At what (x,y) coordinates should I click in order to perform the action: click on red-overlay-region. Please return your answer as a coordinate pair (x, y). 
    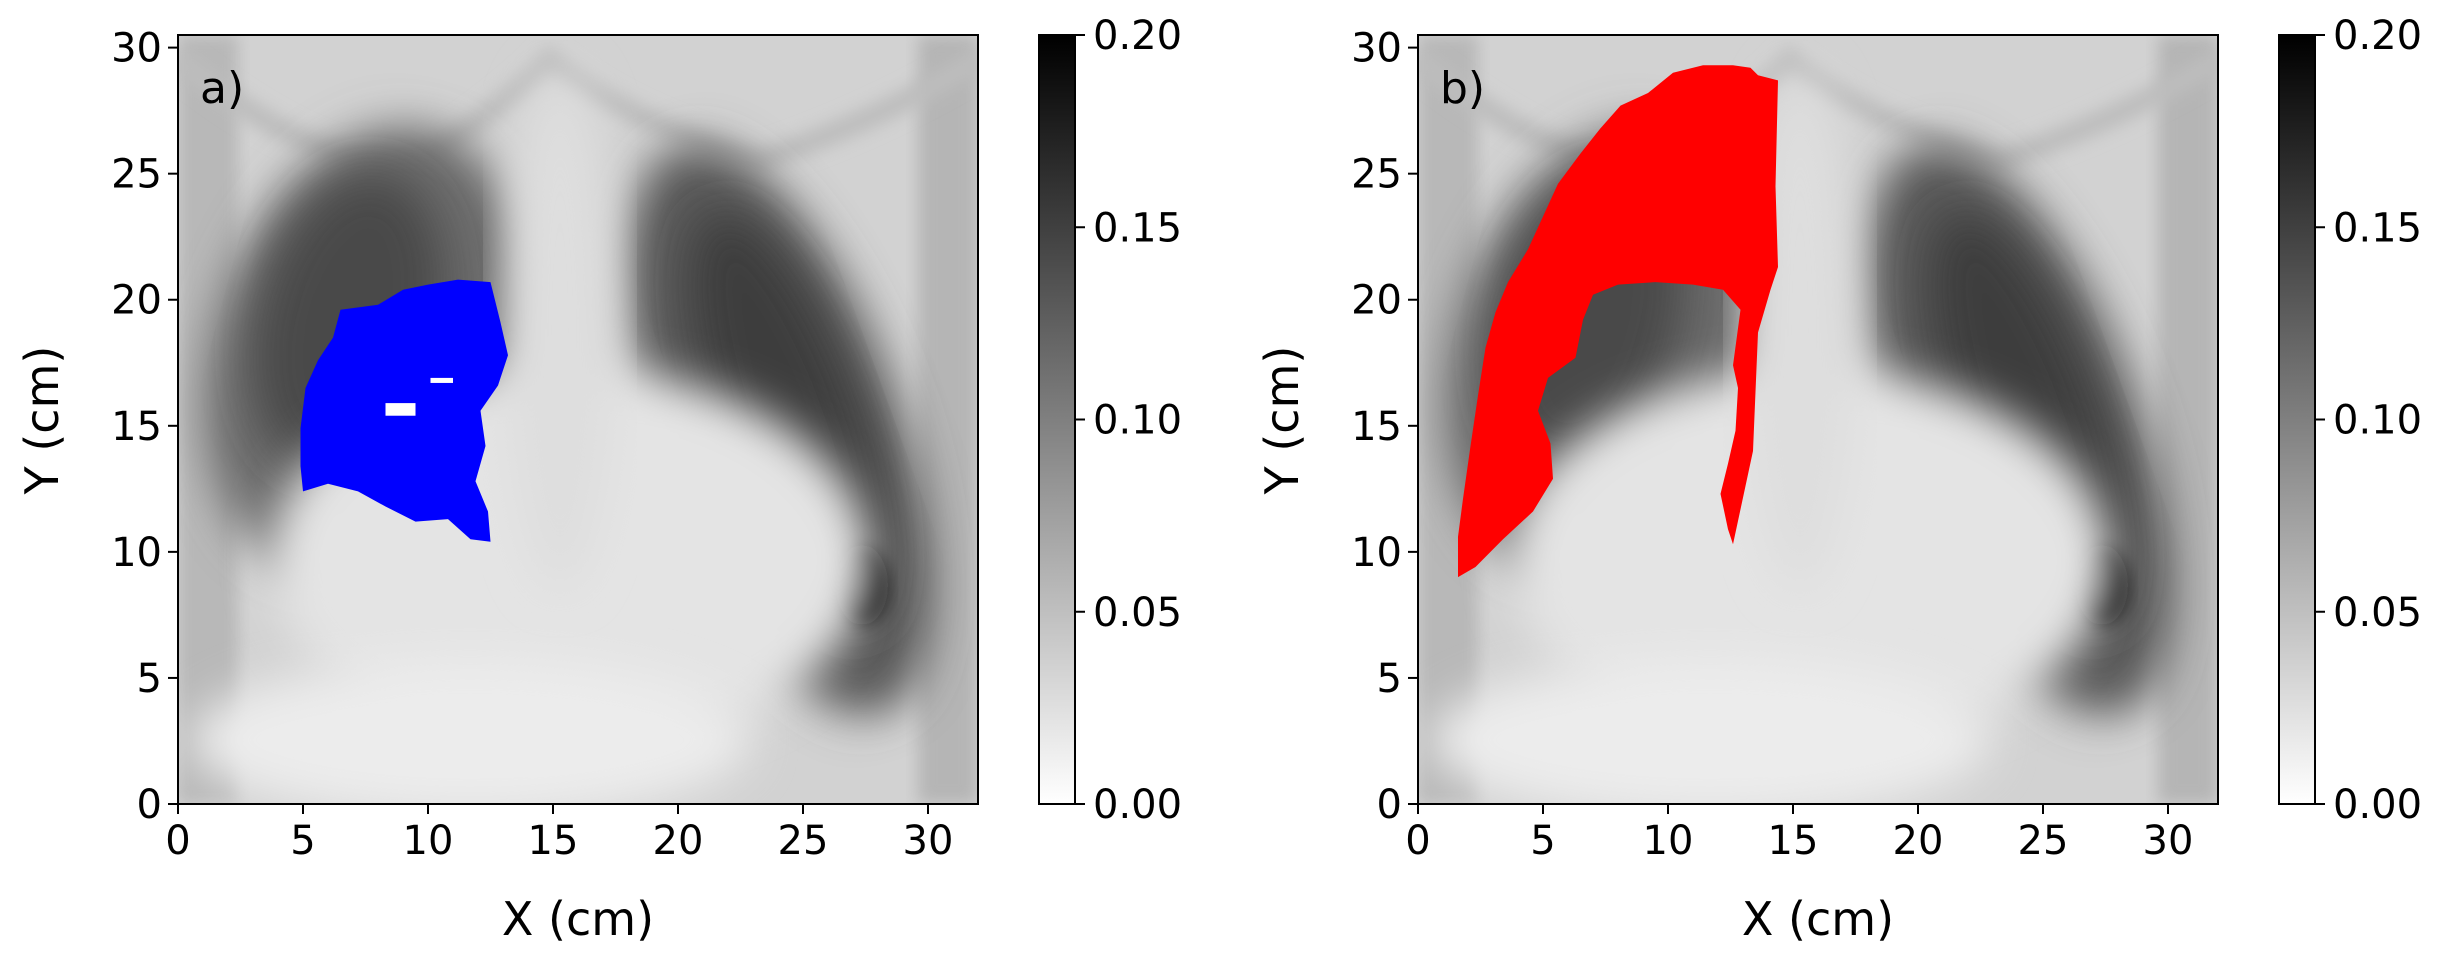
    Looking at the image, I should click on (1618, 321).